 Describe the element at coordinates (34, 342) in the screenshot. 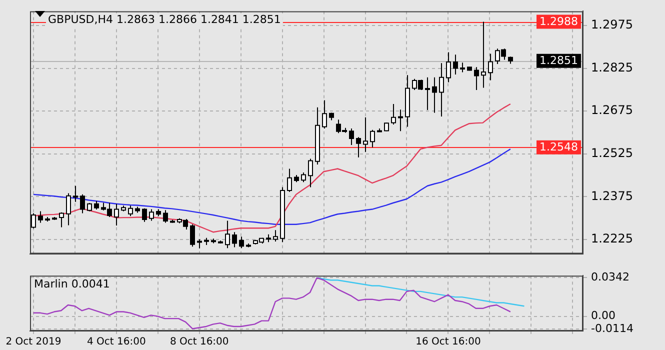

I see `x-tick-label: 2 Oct 2019` at that location.